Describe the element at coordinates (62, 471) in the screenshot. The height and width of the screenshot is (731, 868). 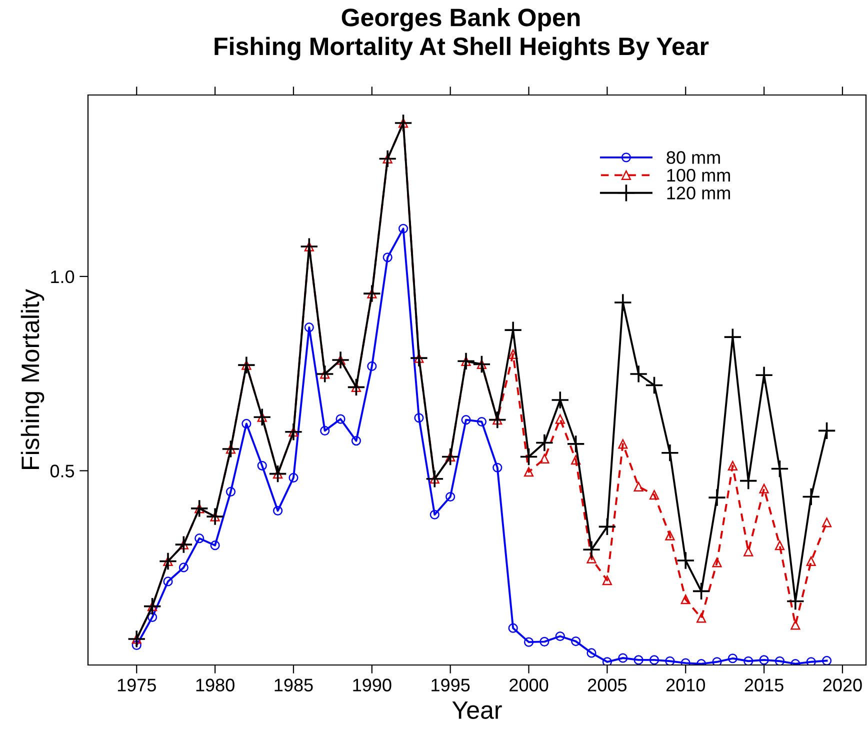
I see `y-tick-label: 0.5` at that location.